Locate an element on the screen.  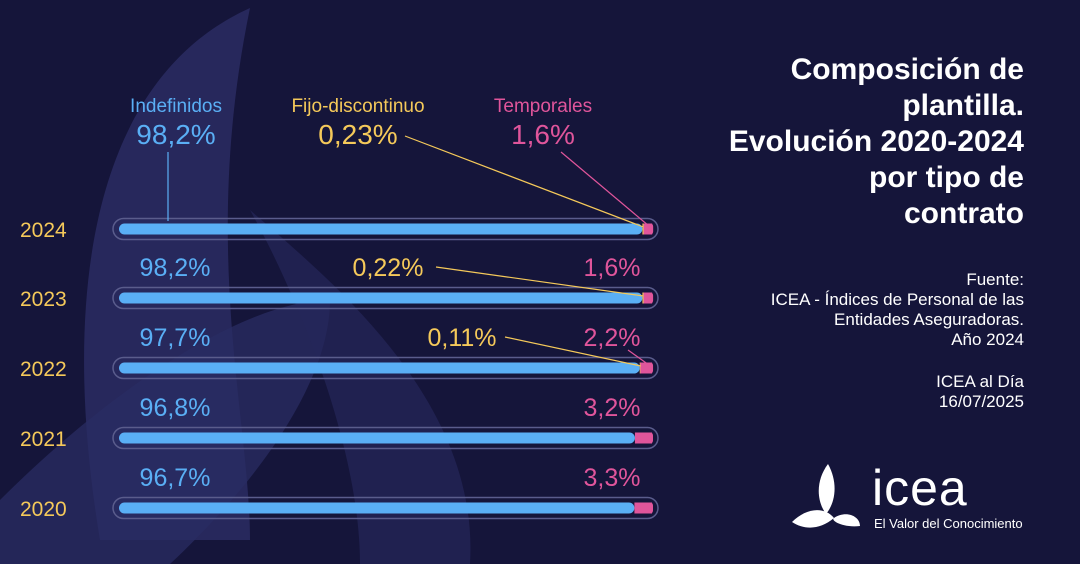
edition-line: ICEA al Día is located at coordinates (980, 381).